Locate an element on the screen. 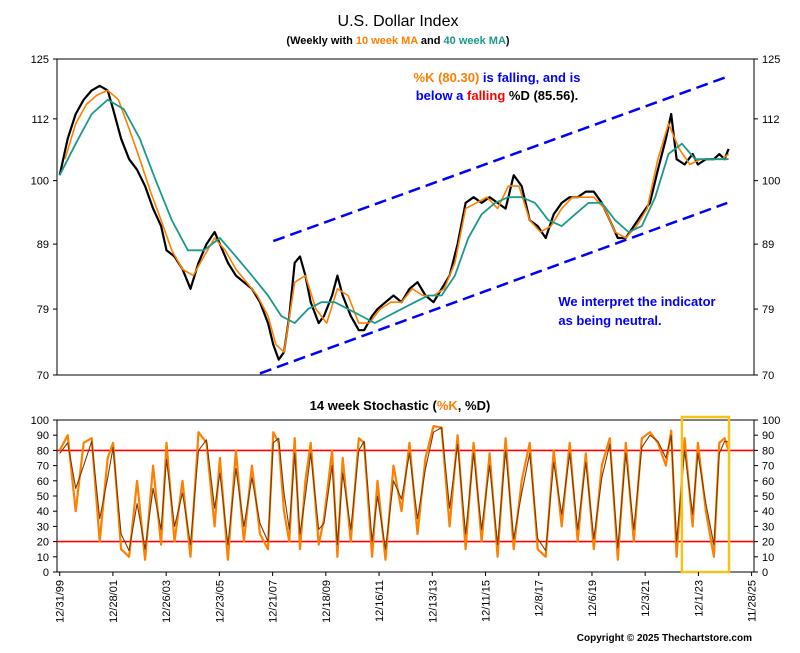 The image size is (800, 653). xtick-label-8: 12/11/15 is located at coordinates (487, 601).